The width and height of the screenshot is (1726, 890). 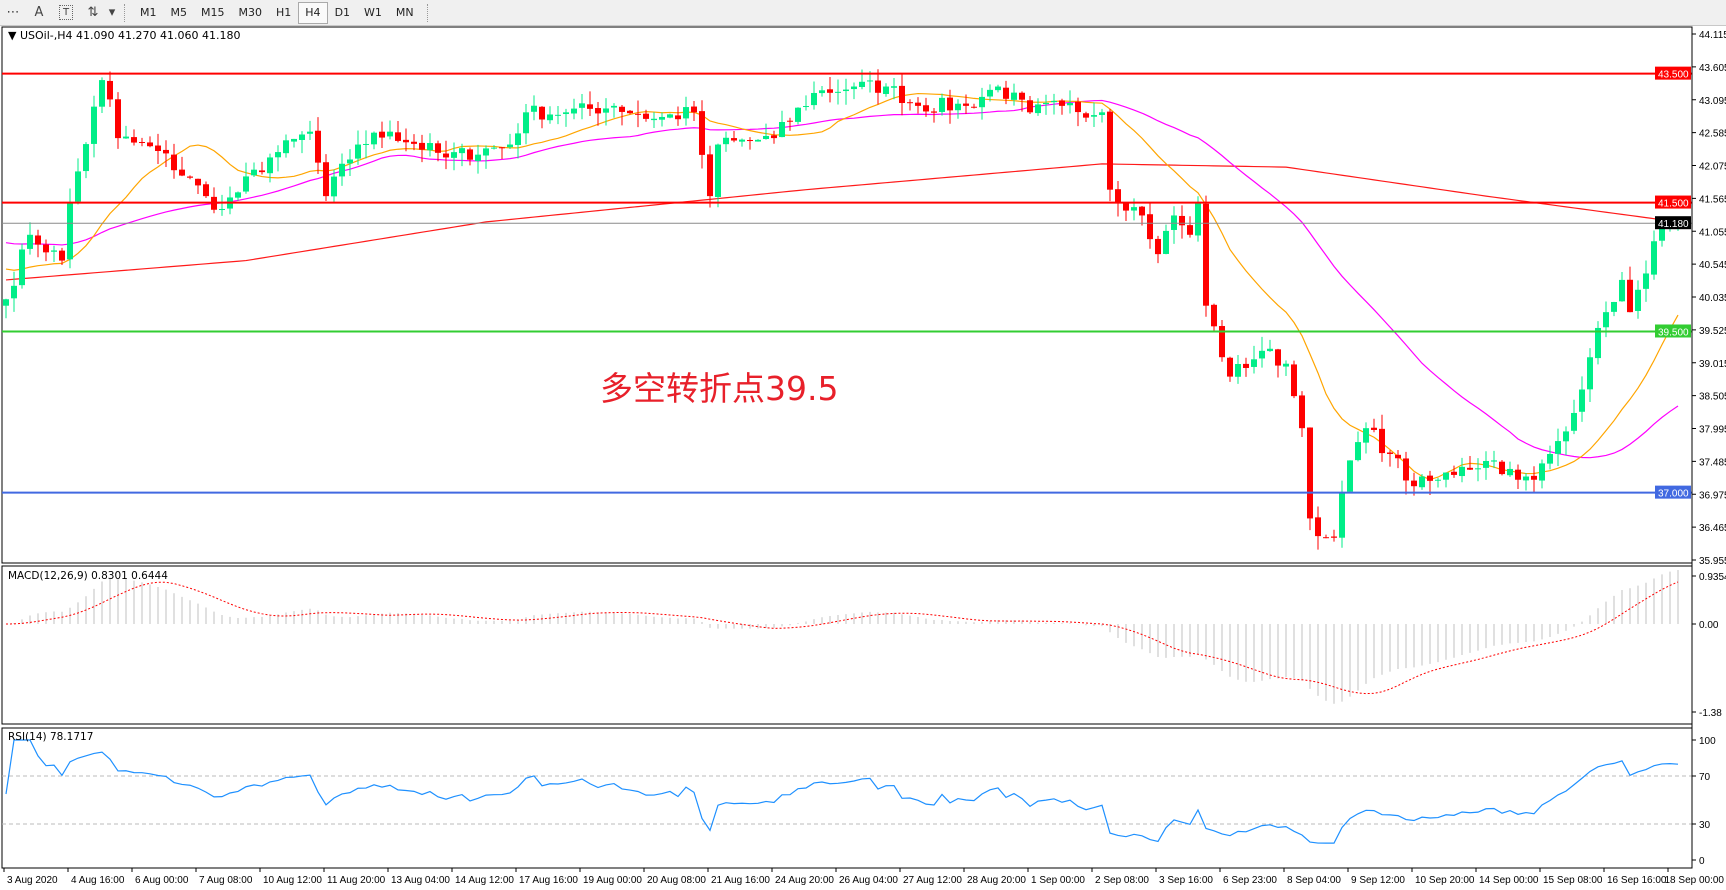 What do you see at coordinates (1712, 528) in the screenshot?
I see `price-tick-label: 36.465` at bounding box center [1712, 528].